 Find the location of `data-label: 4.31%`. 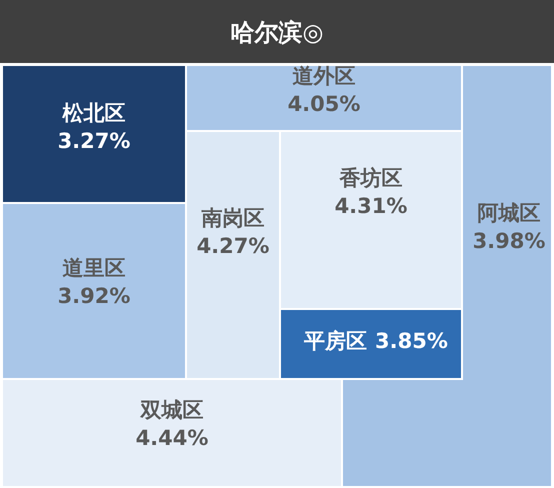

data-label: 4.31% is located at coordinates (371, 206).